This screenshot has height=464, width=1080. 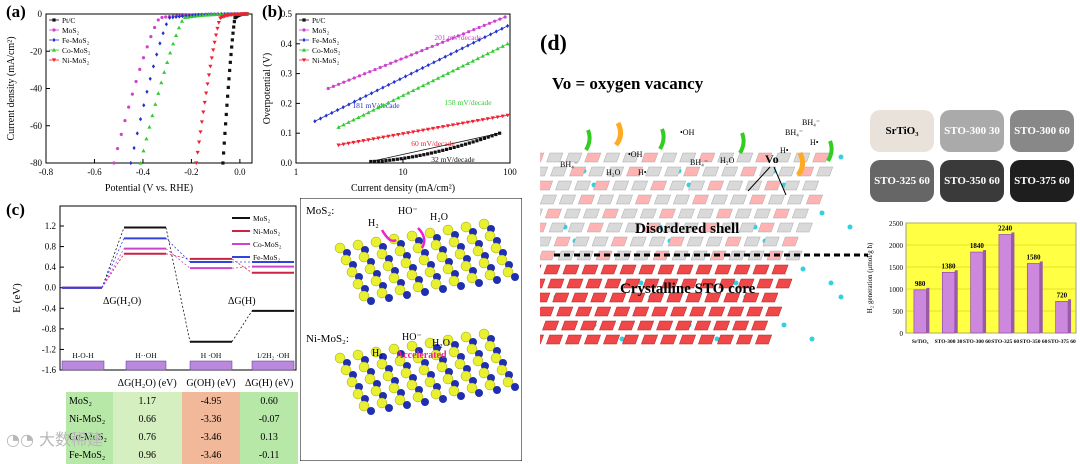 What do you see at coordinates (949, 266) in the screenshot?
I see `data-label: 1380` at bounding box center [949, 266].